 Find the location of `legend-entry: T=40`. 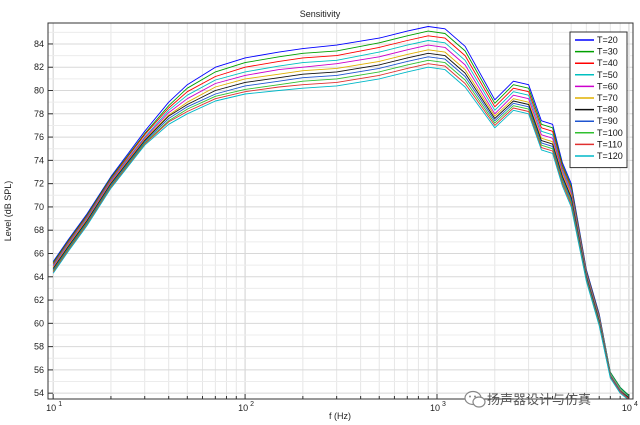

legend-entry: T=40 is located at coordinates (596, 63).